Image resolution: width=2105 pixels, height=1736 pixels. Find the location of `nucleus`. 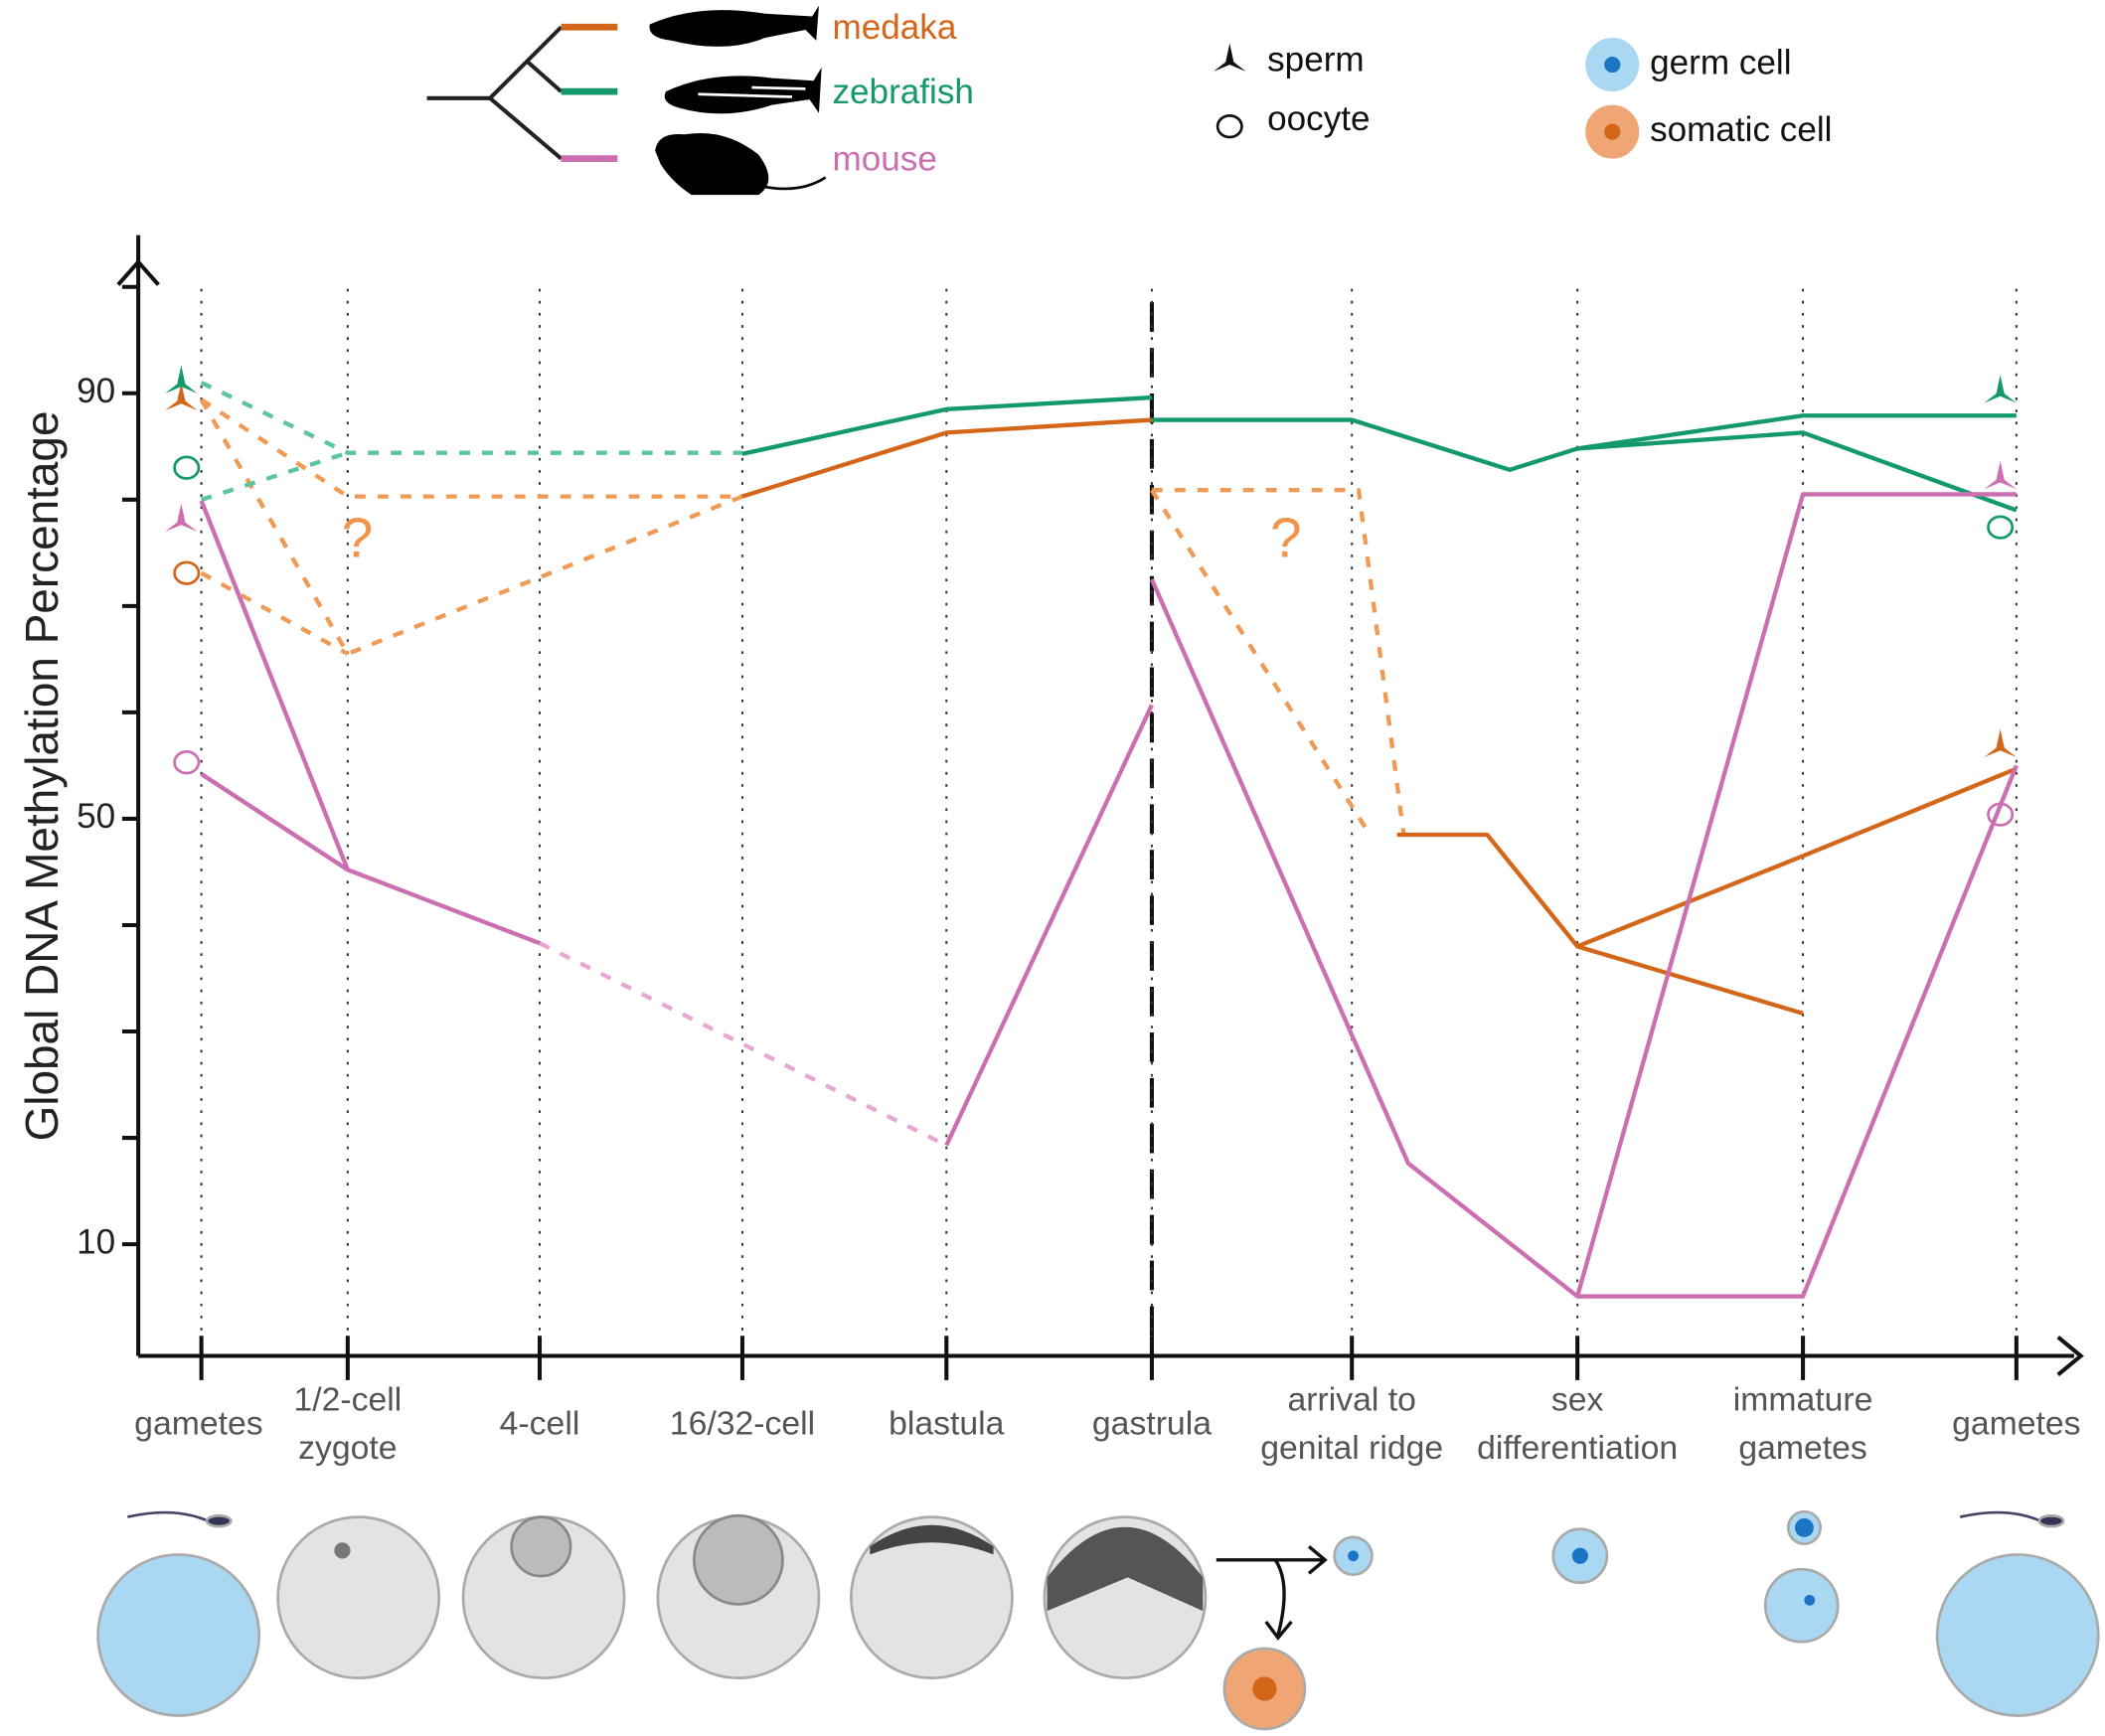

nucleus is located at coordinates (343, 1550).